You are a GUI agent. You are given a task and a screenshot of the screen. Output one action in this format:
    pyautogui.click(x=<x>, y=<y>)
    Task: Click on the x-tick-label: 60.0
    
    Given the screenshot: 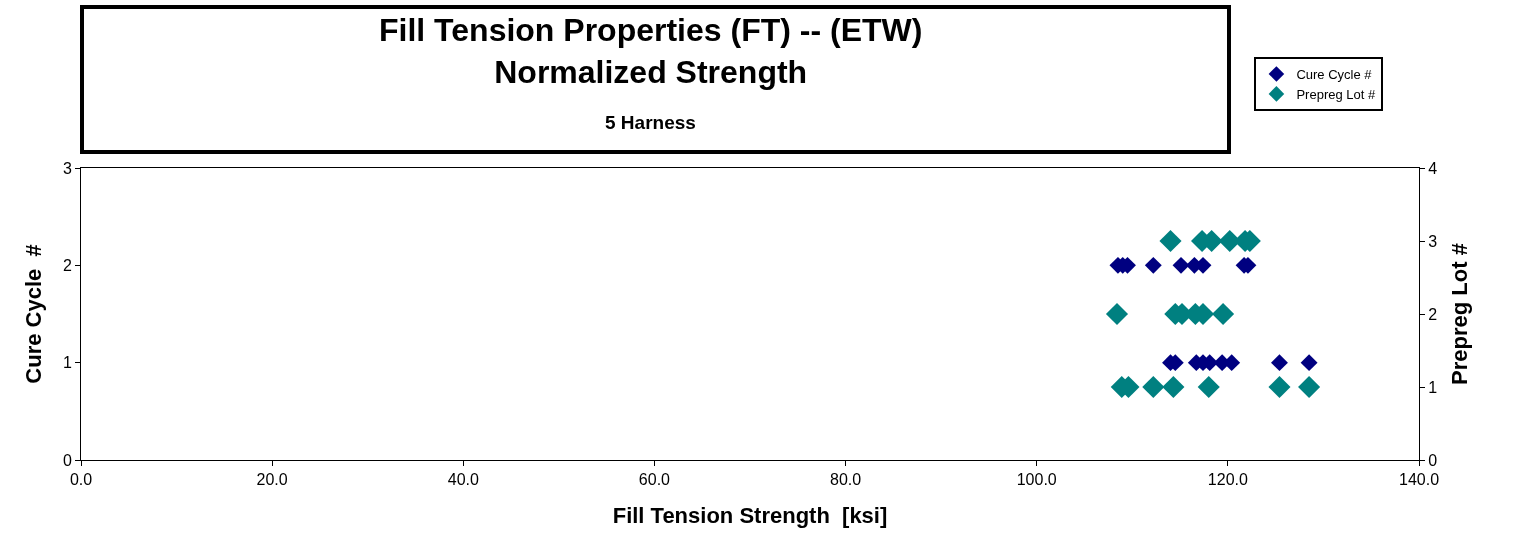 What is the action you would take?
    pyautogui.click(x=654, y=480)
    